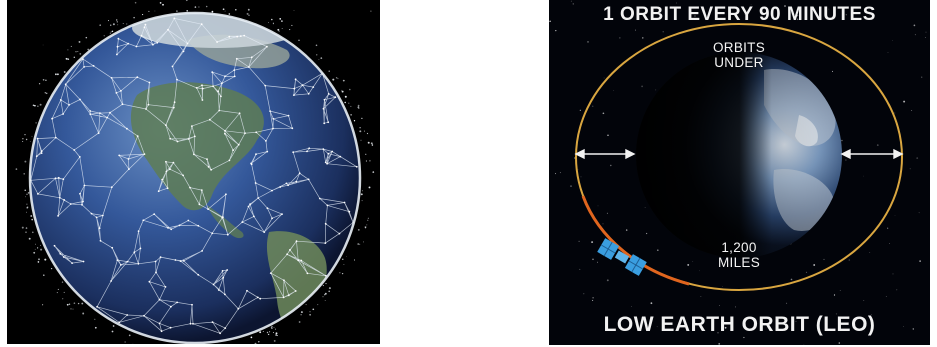 The width and height of the screenshot is (937, 347). What do you see at coordinates (605, 154) in the screenshot?
I see `left-distance-arrow` at bounding box center [605, 154].